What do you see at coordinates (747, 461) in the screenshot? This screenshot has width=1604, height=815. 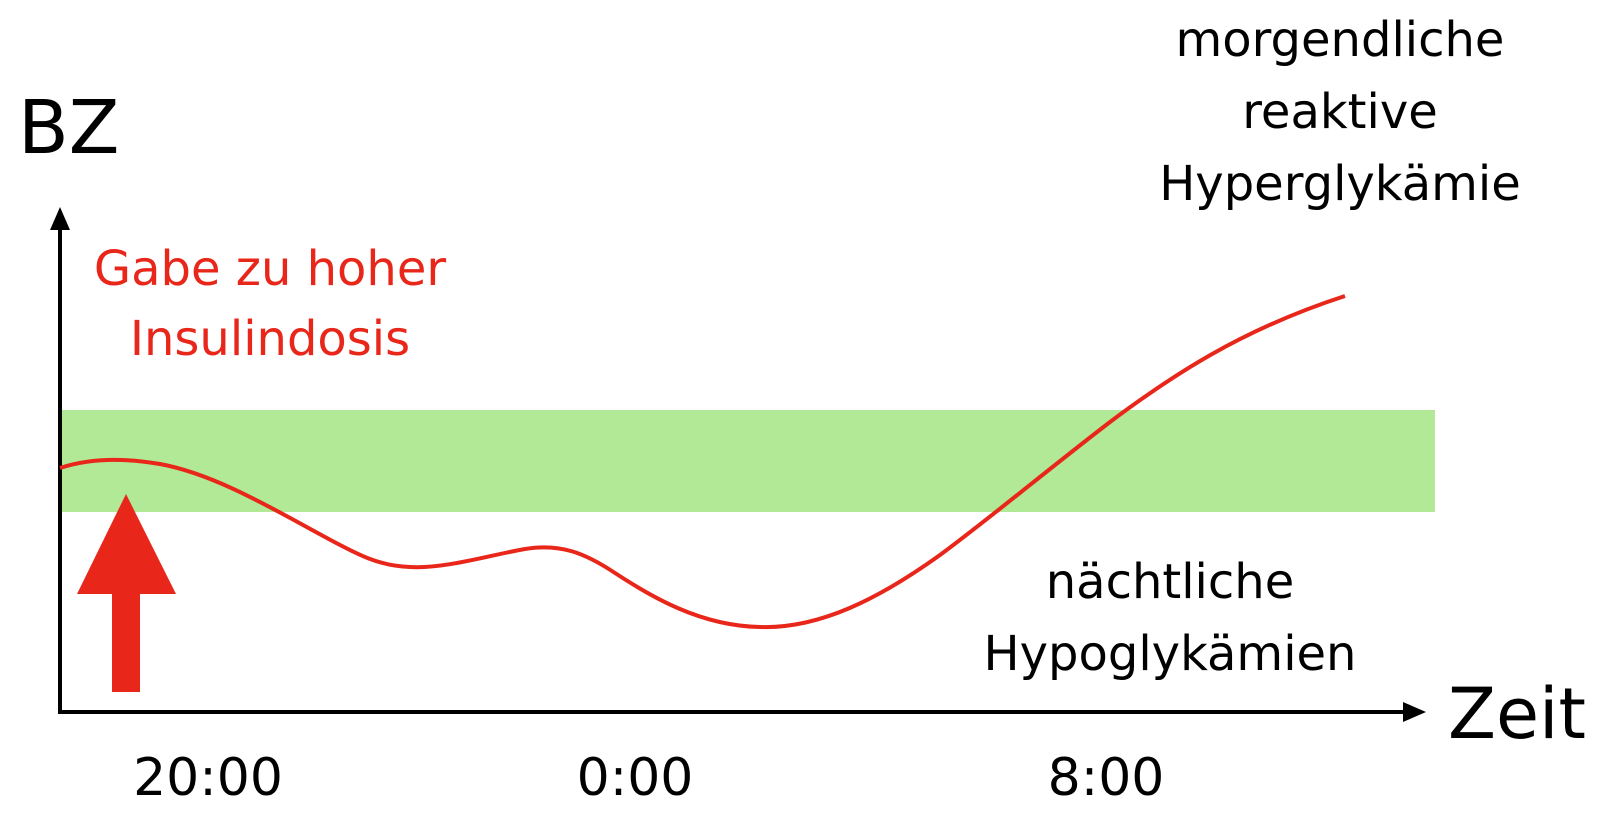 I see `target-range-band` at bounding box center [747, 461].